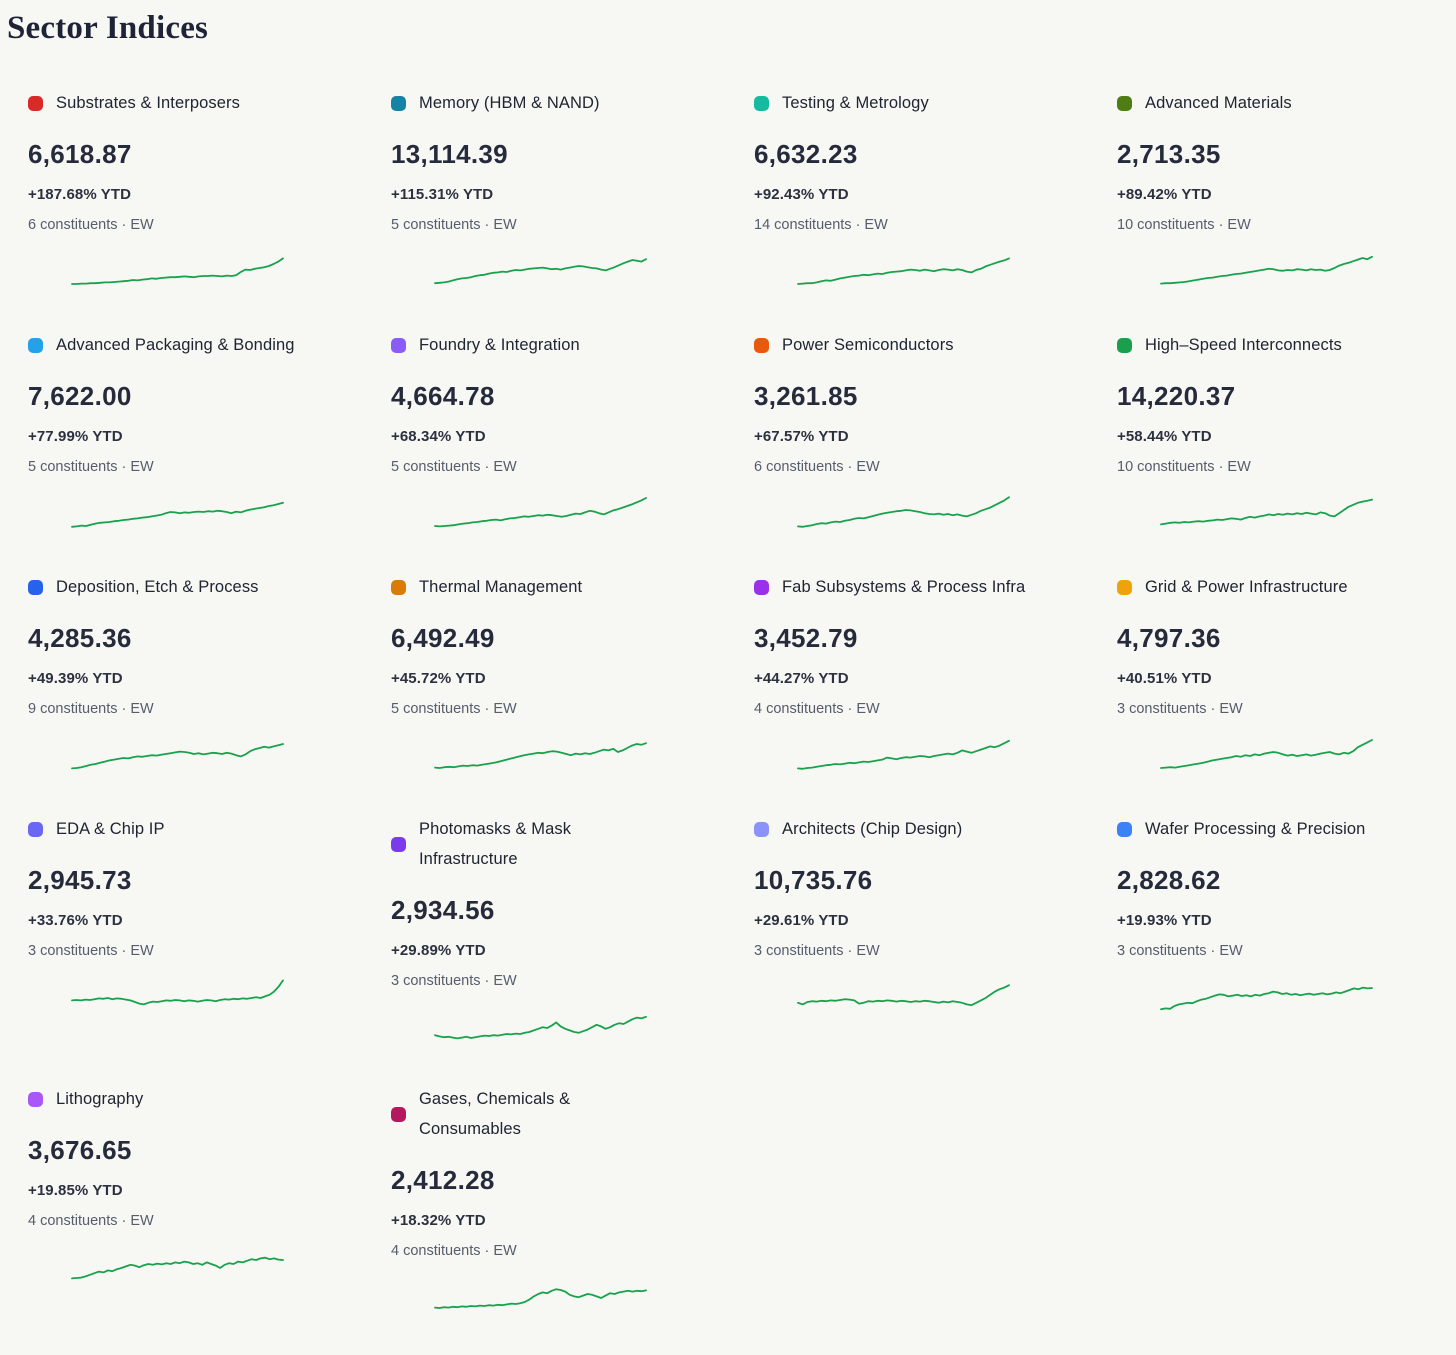 Image resolution: width=1456 pixels, height=1355 pixels. Describe the element at coordinates (1243, 345) in the screenshot. I see `sector-name: High–Speed Interconnects` at that location.